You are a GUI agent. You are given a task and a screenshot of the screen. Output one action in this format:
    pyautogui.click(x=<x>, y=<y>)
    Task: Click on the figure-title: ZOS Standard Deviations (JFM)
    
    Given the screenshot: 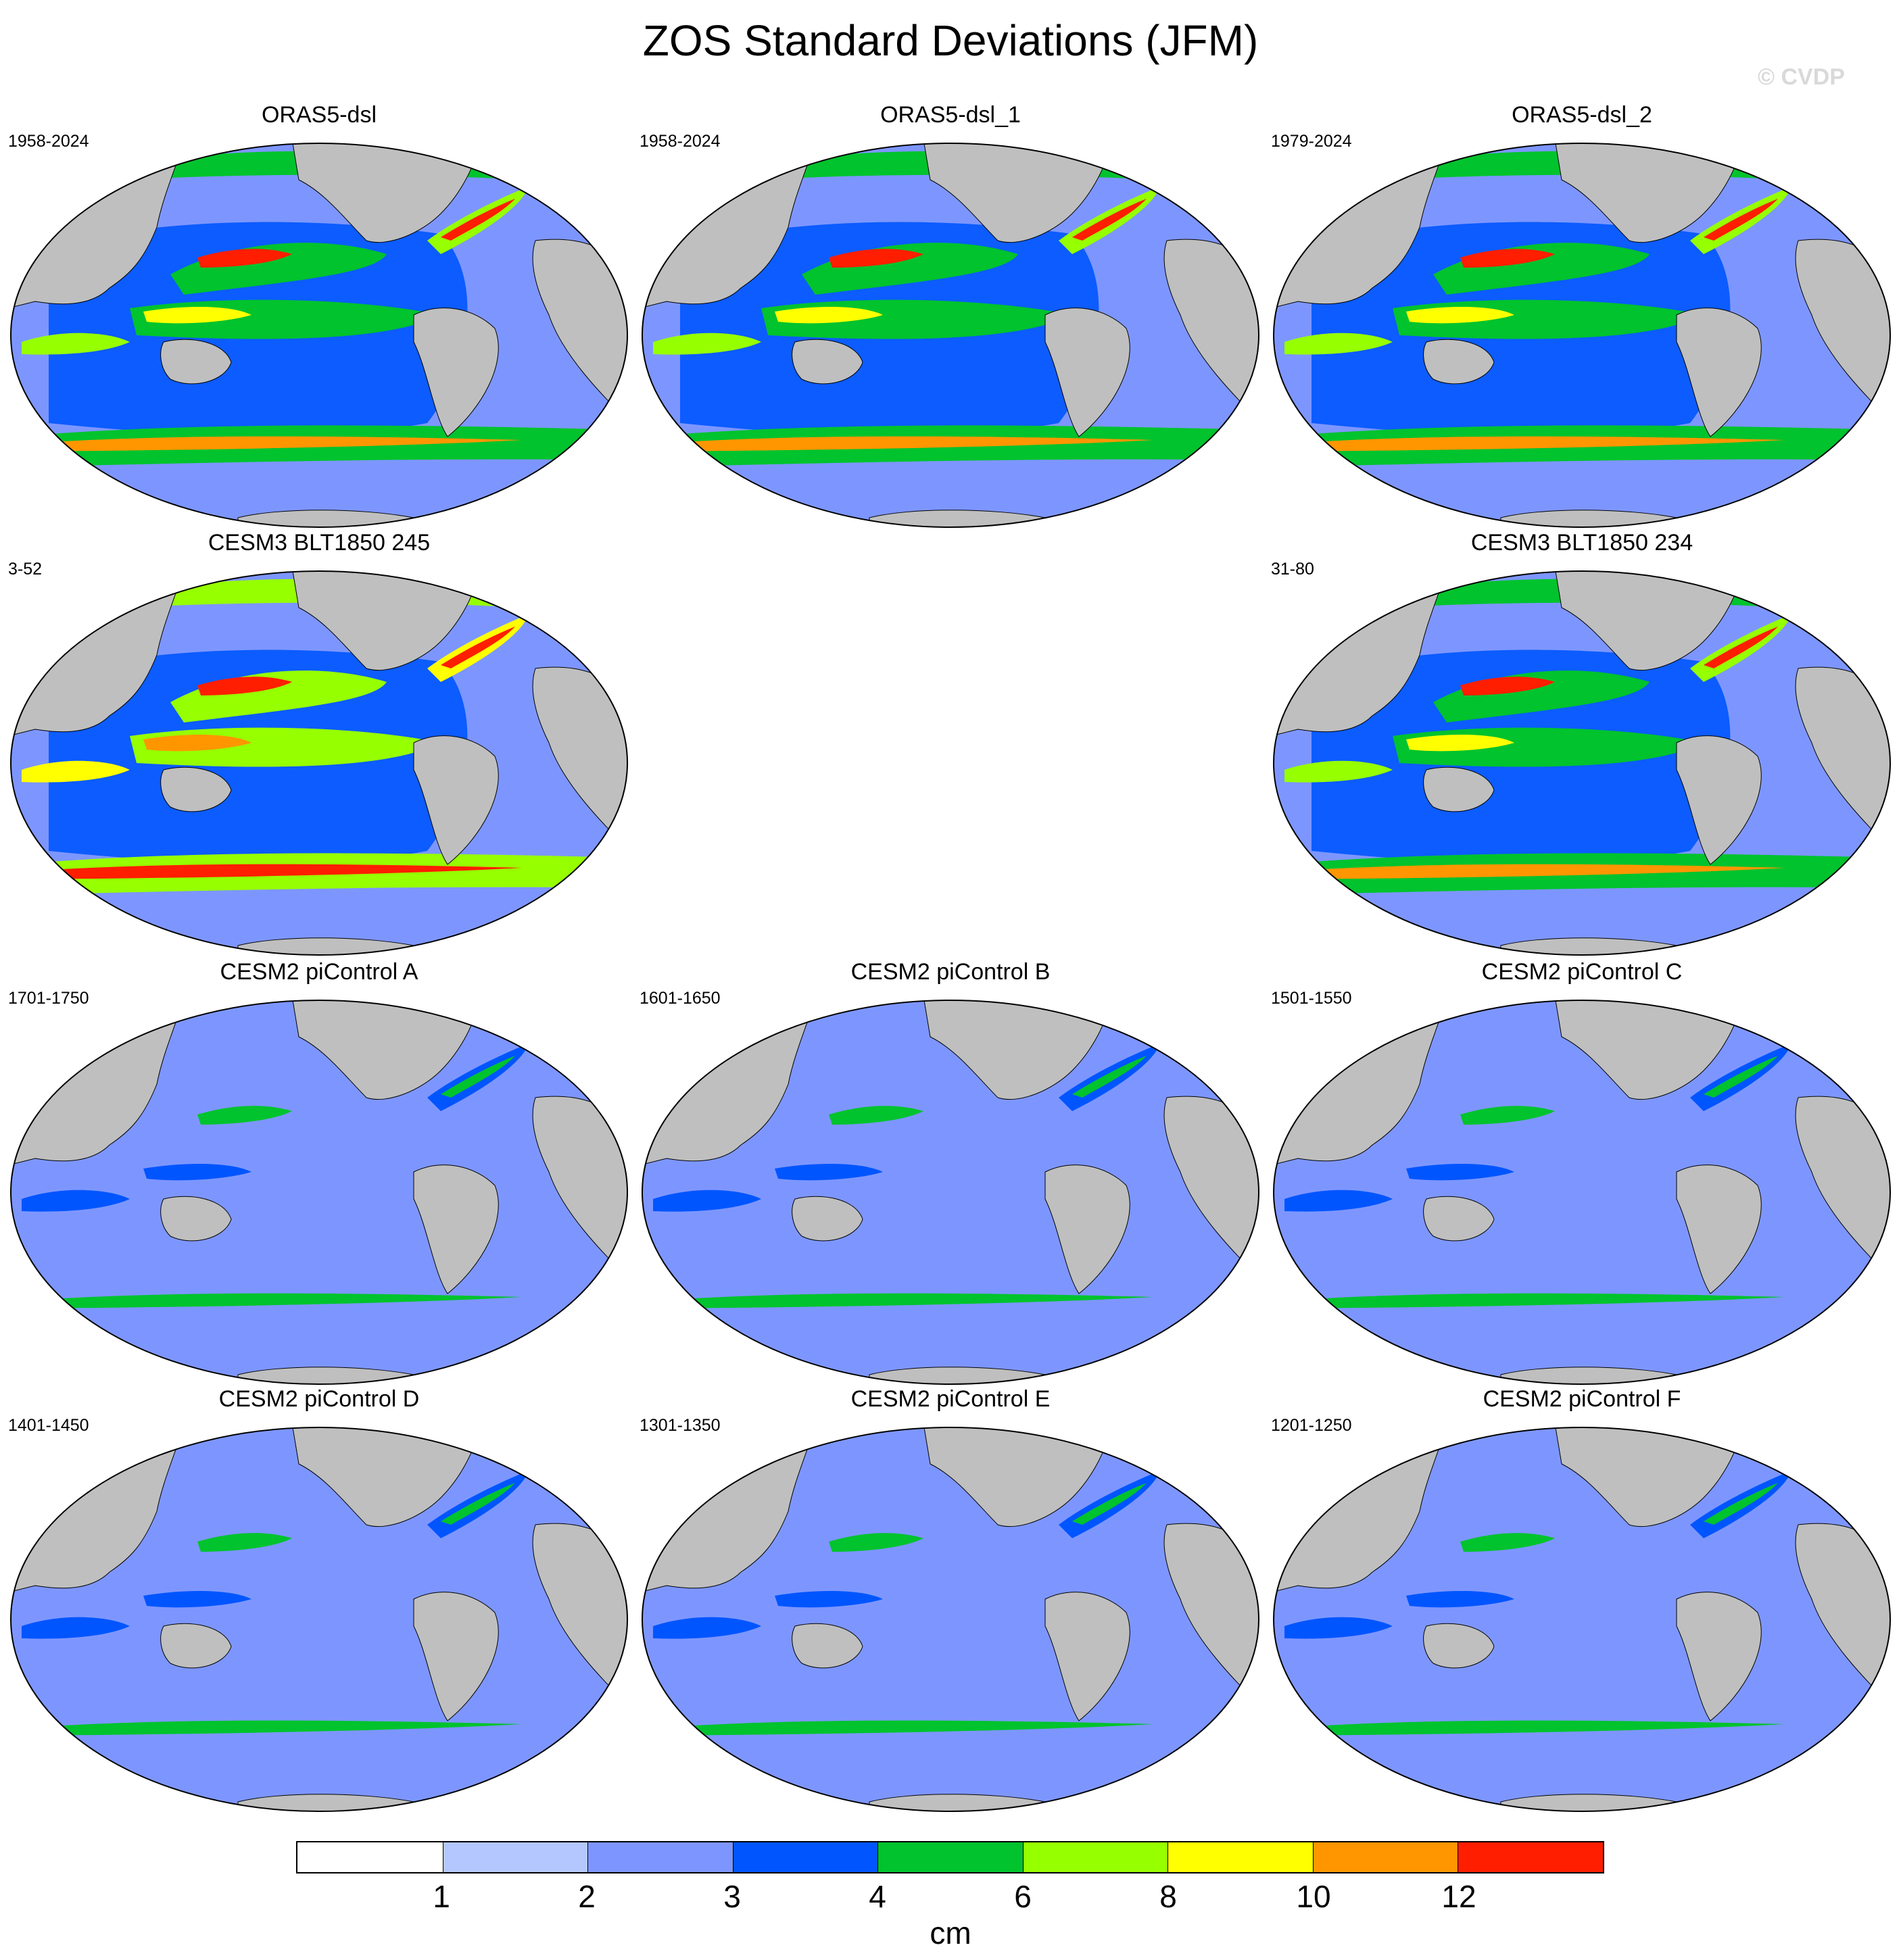 What is the action you would take?
    pyautogui.click(x=950, y=40)
    